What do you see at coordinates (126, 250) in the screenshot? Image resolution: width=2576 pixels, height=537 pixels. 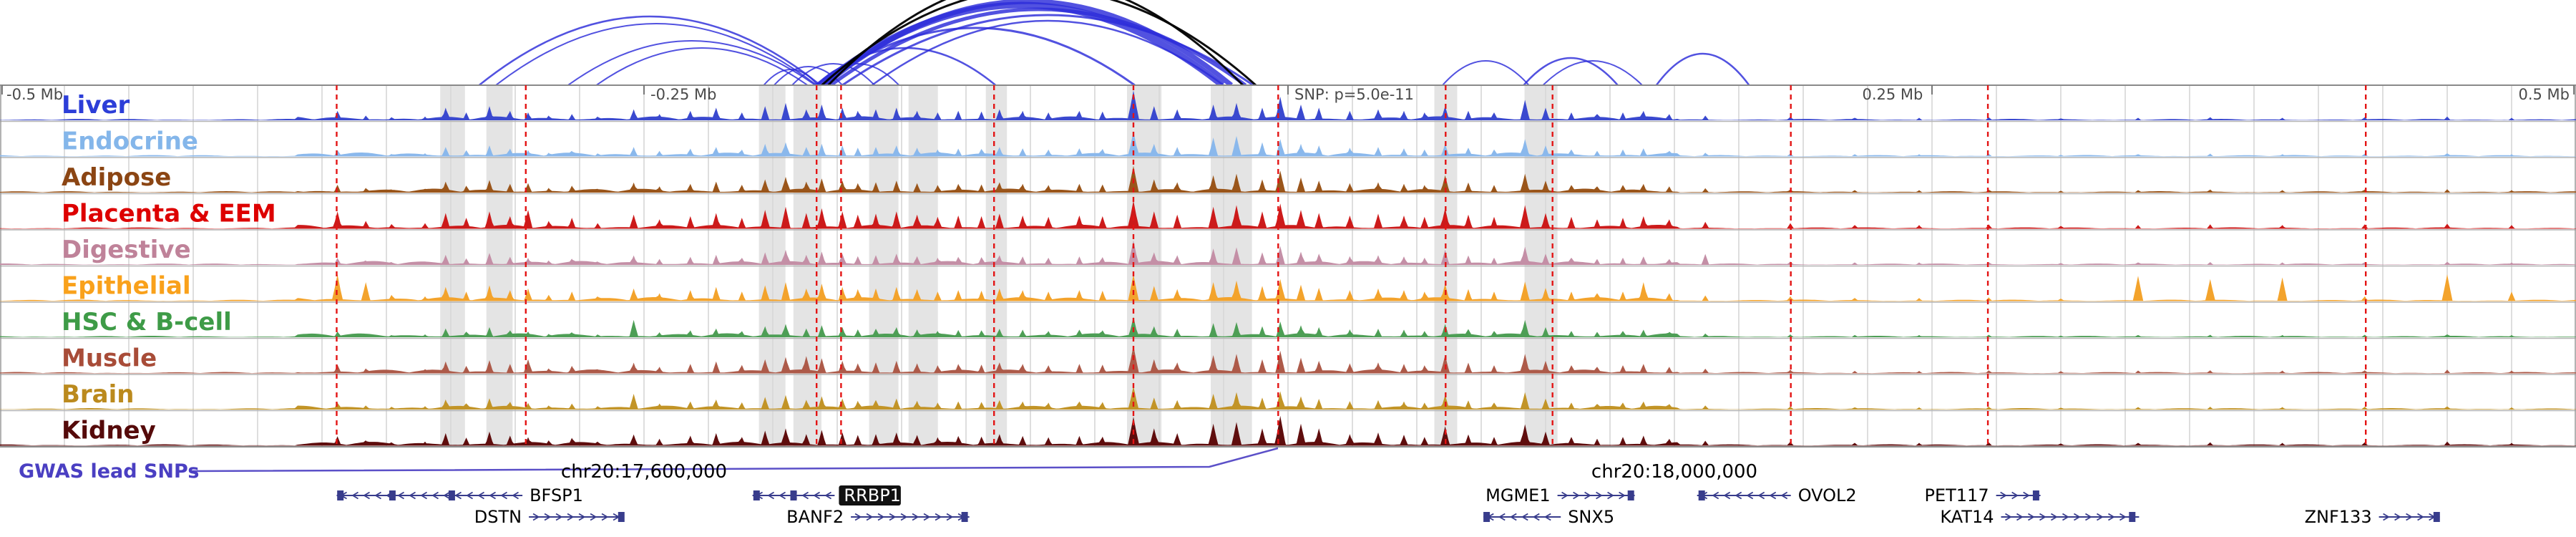 I see `track-label-digestive: Digestive` at bounding box center [126, 250].